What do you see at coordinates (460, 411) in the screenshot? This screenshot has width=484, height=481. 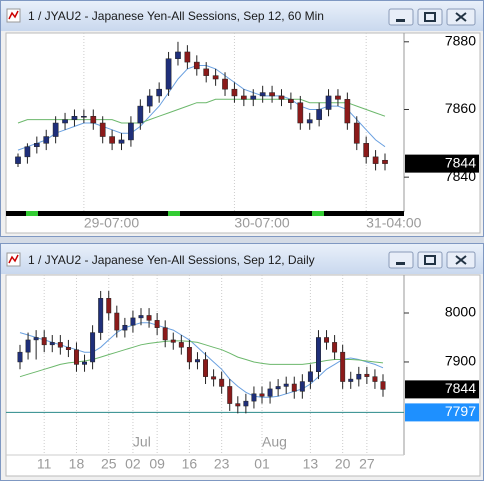 I see `reference-label: 7797` at bounding box center [460, 411].